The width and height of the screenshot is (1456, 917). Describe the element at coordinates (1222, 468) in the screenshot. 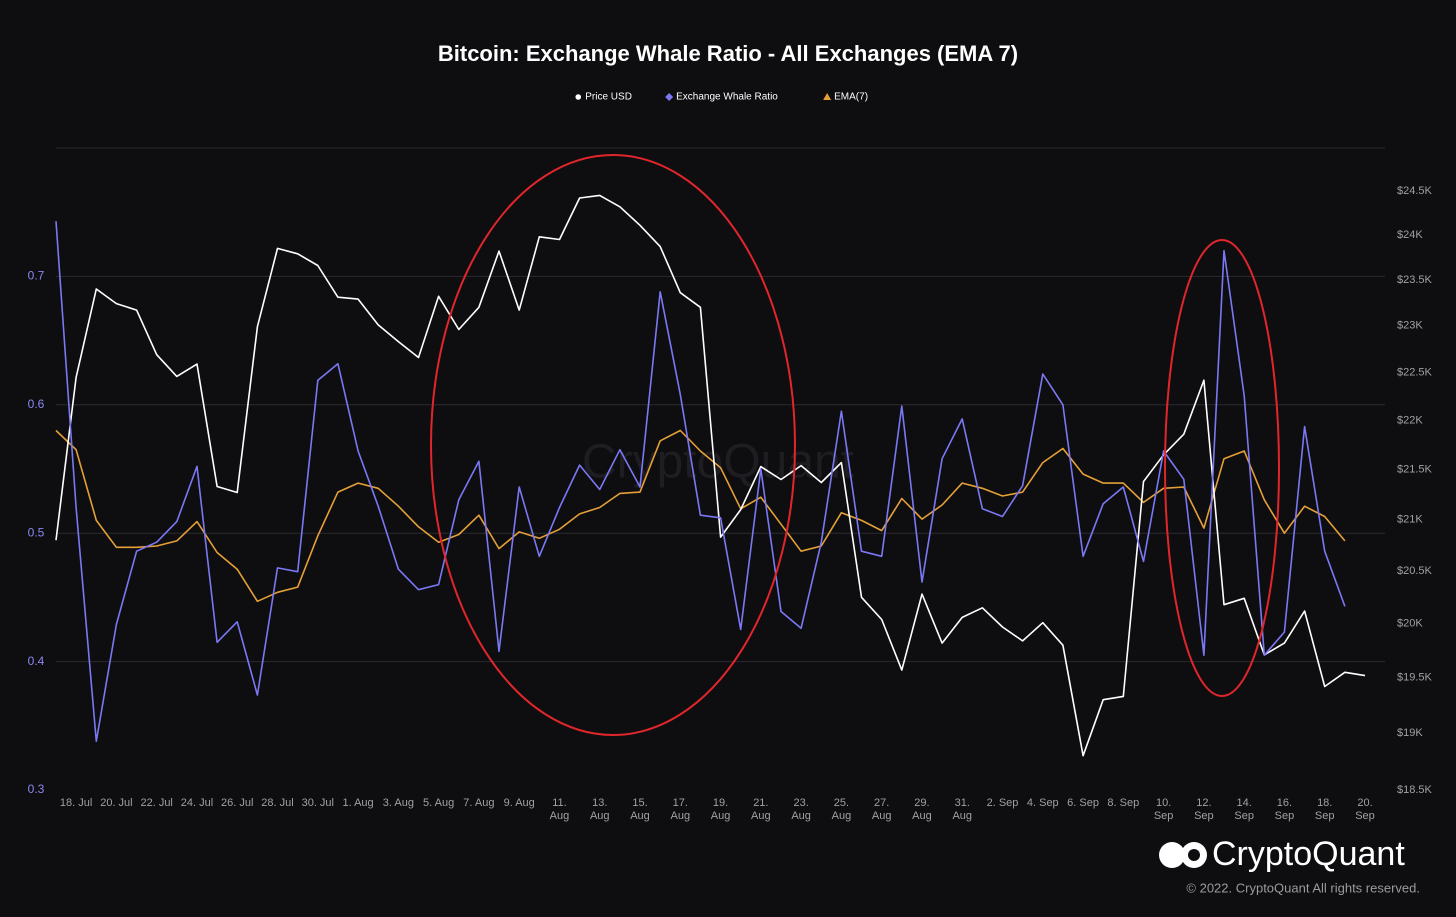

I see `highlight-ellipse` at that location.